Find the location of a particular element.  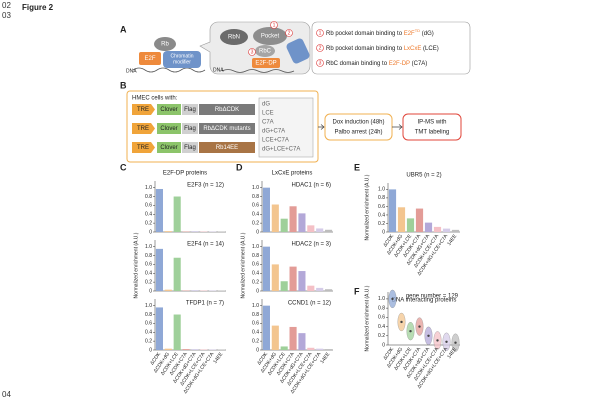

modifier-label: Chromatin is located at coordinates (181, 56).